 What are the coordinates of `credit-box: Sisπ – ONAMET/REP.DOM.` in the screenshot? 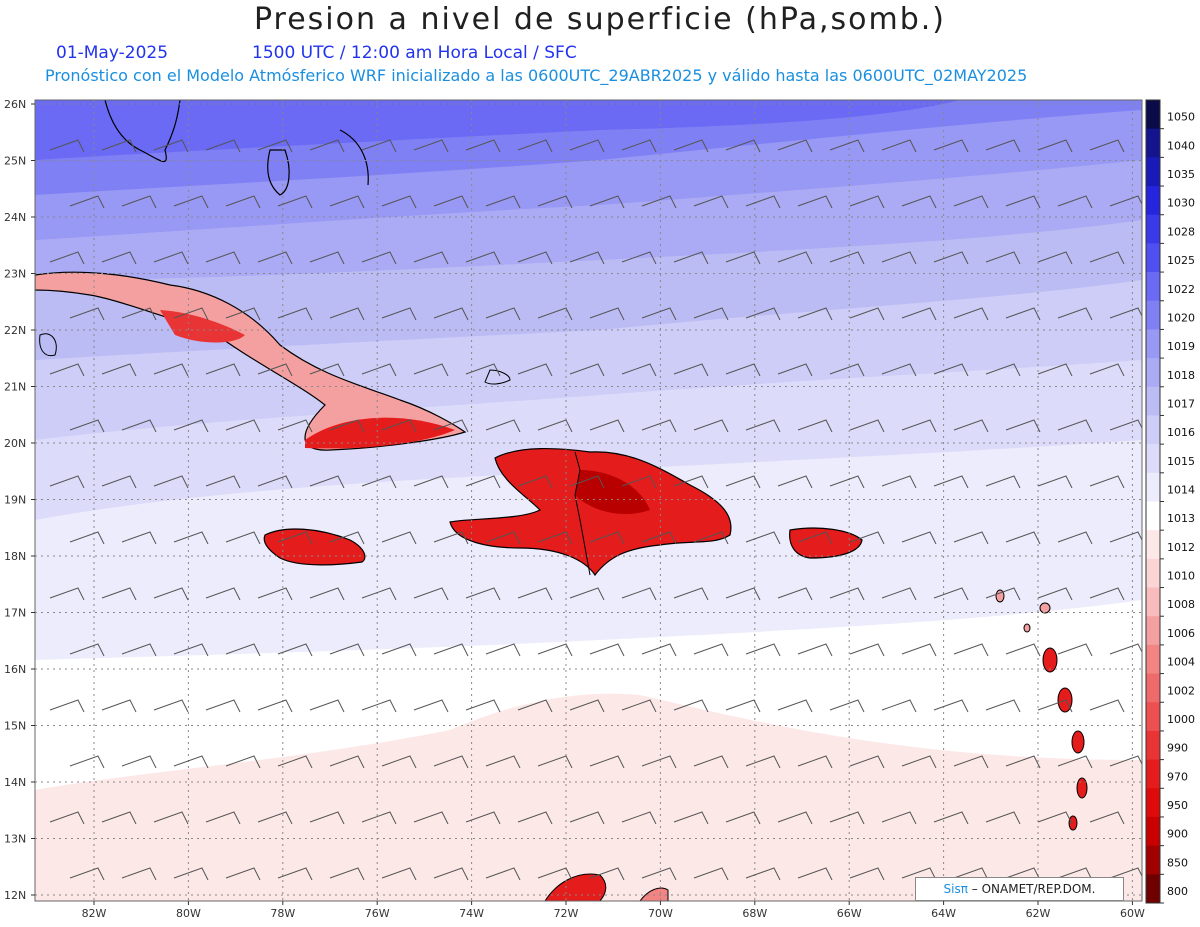 It's located at (1019, 889).